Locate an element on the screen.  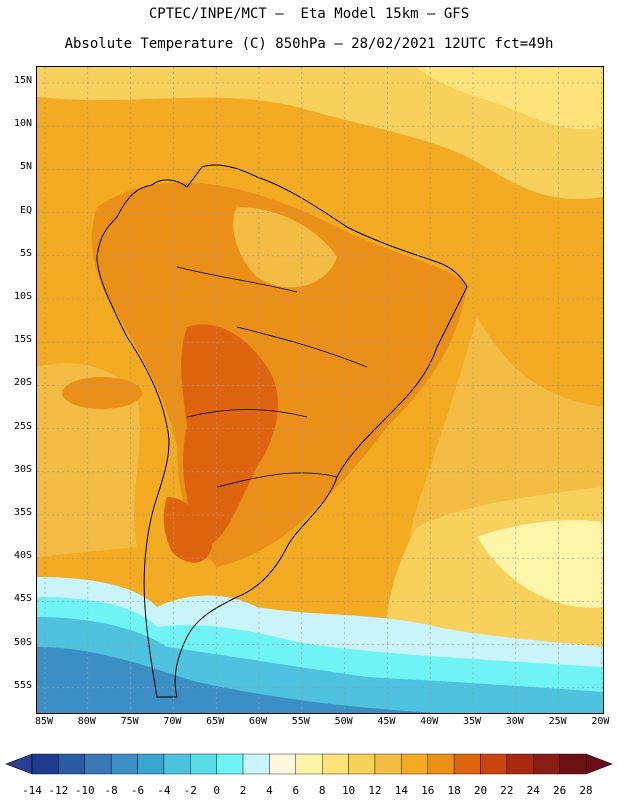
lat-label: EQ is located at coordinates (25, 210).